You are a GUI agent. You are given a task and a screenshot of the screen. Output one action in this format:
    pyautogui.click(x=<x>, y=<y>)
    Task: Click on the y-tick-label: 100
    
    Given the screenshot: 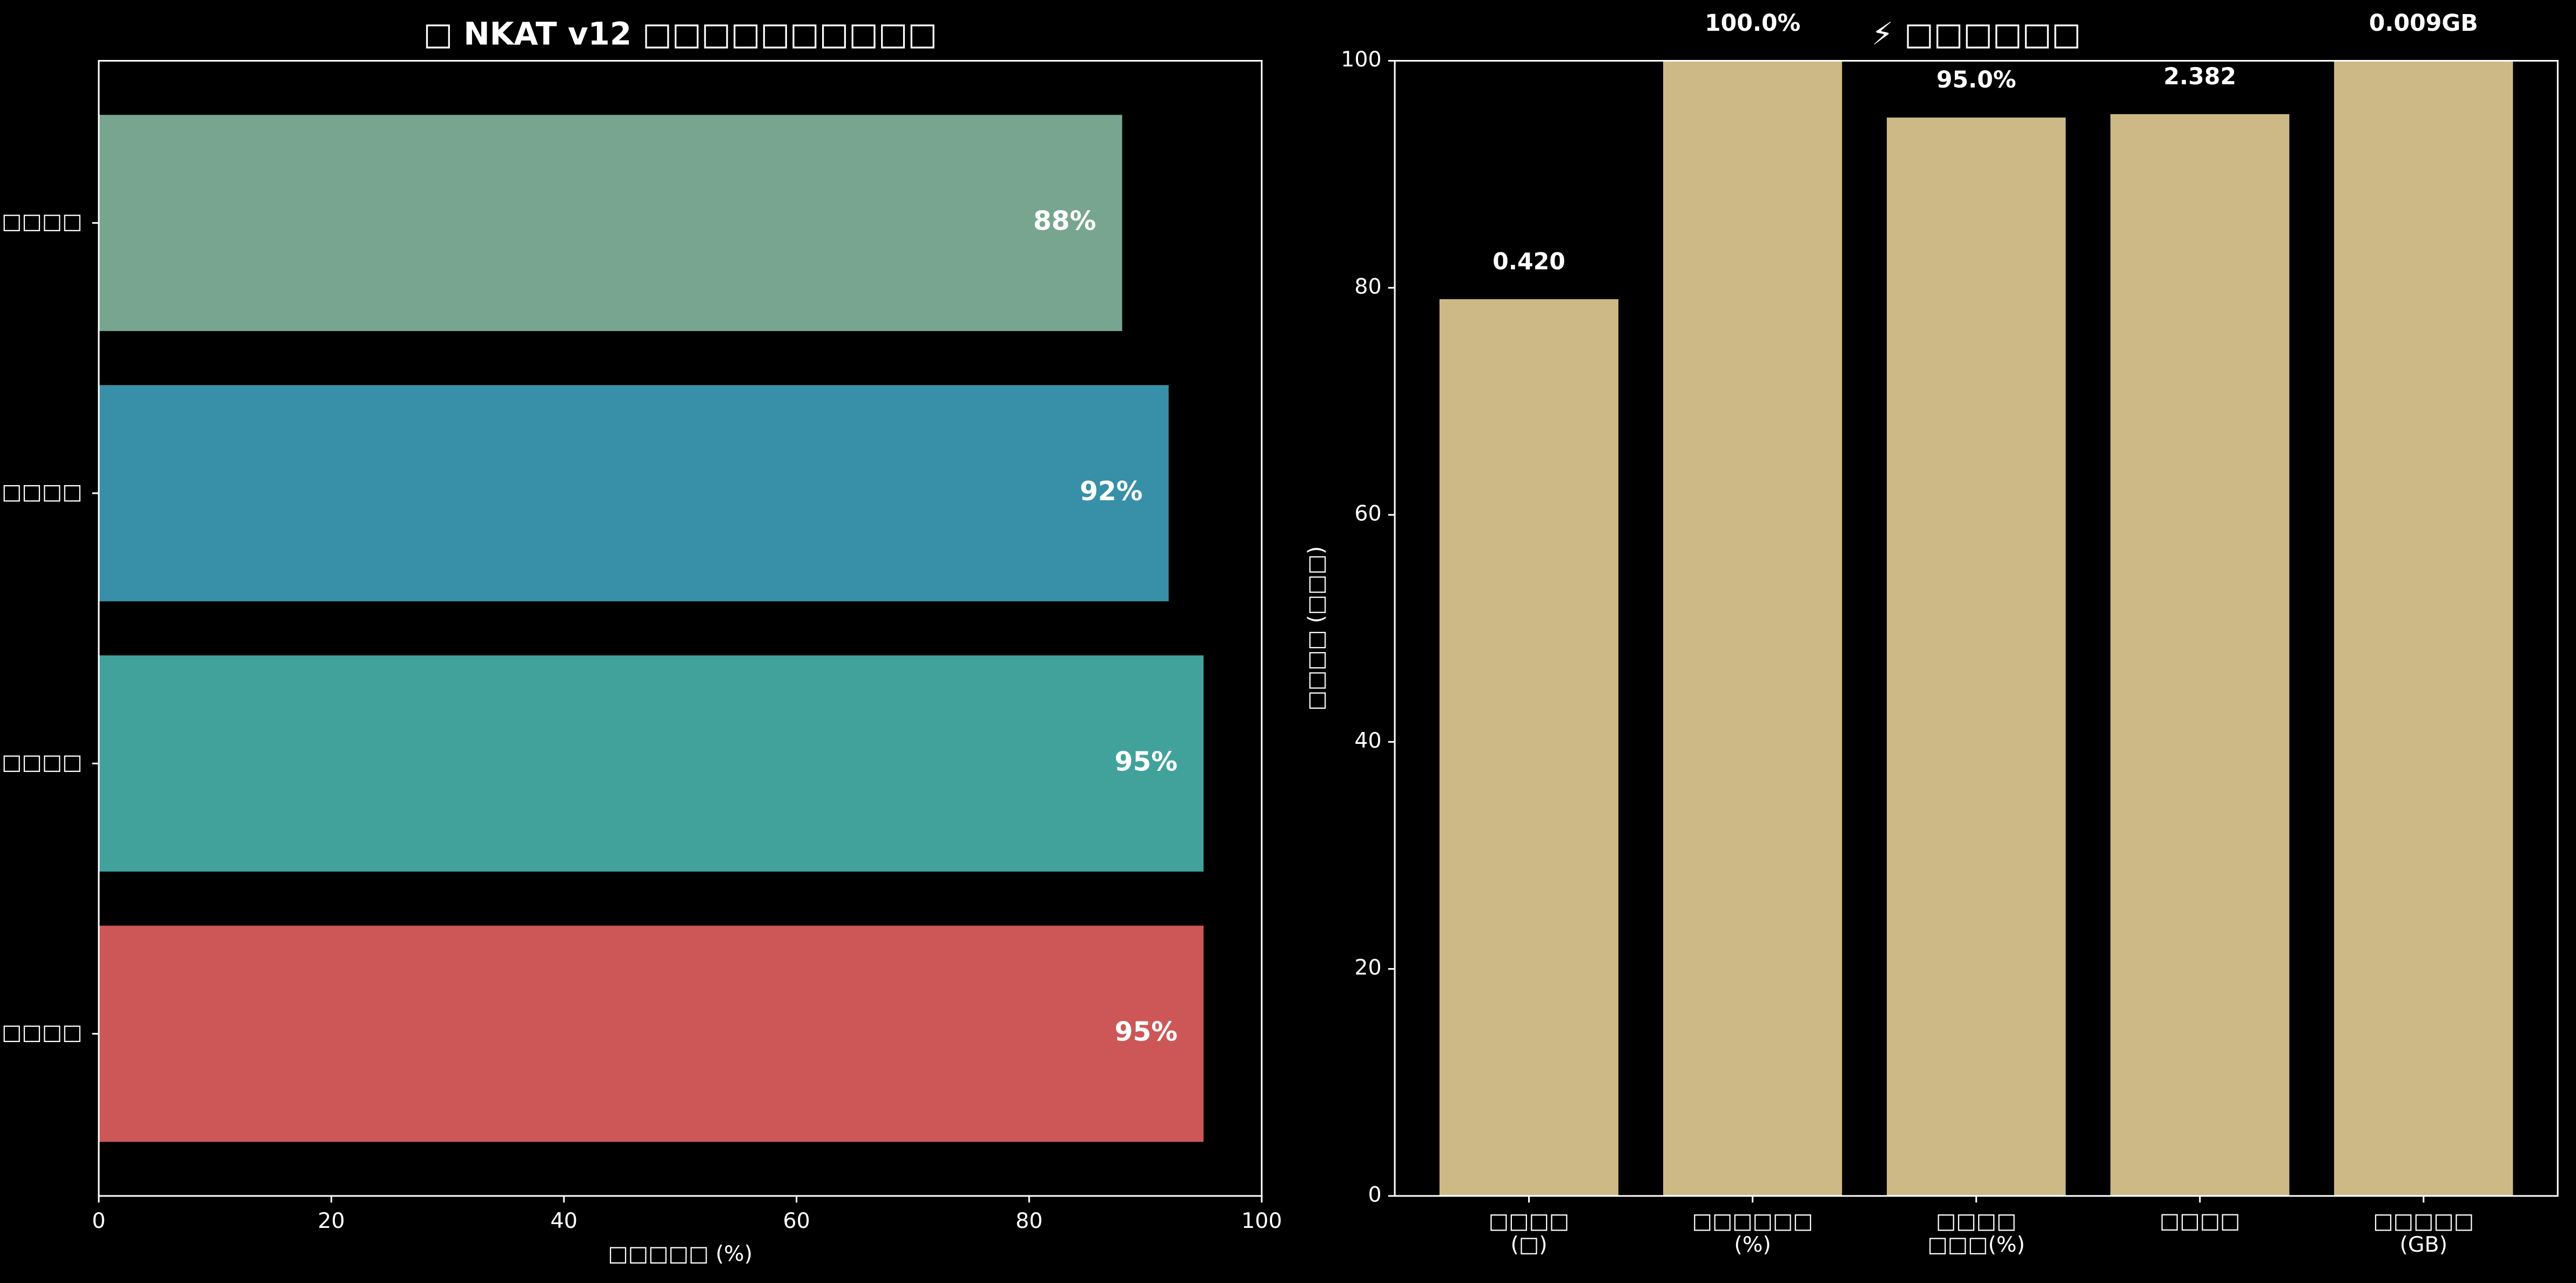 What is the action you would take?
    pyautogui.click(x=1361, y=60)
    